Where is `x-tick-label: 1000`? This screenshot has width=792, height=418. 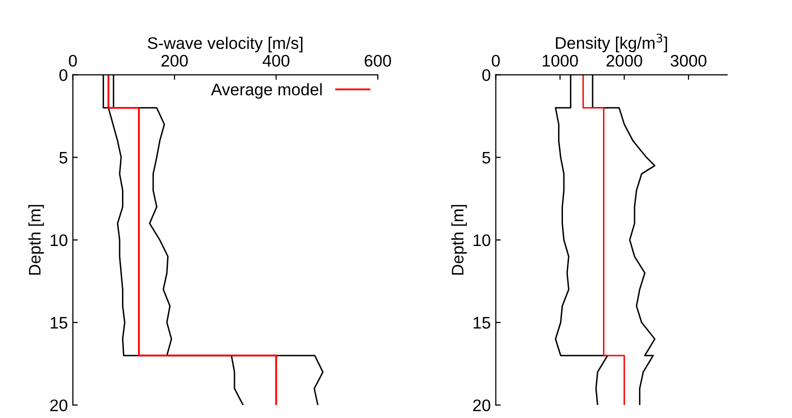 x-tick-label: 1000 is located at coordinates (560, 60).